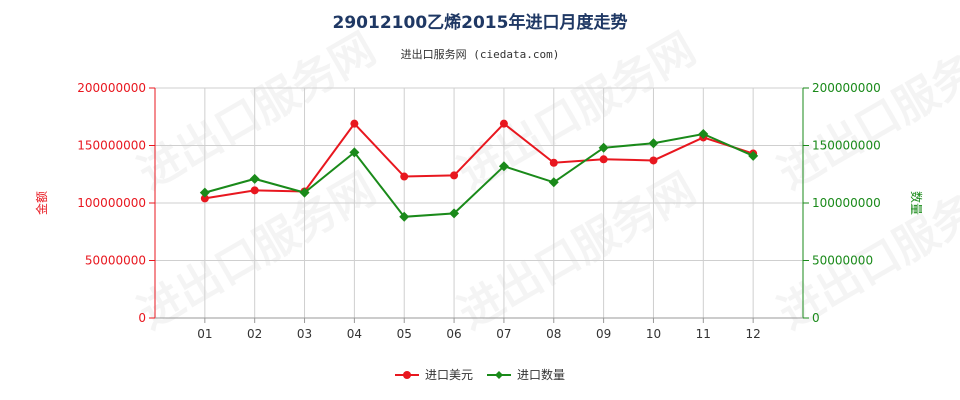 The height and width of the screenshot is (400, 960). I want to click on x-tick-label: 03, so click(304, 334).